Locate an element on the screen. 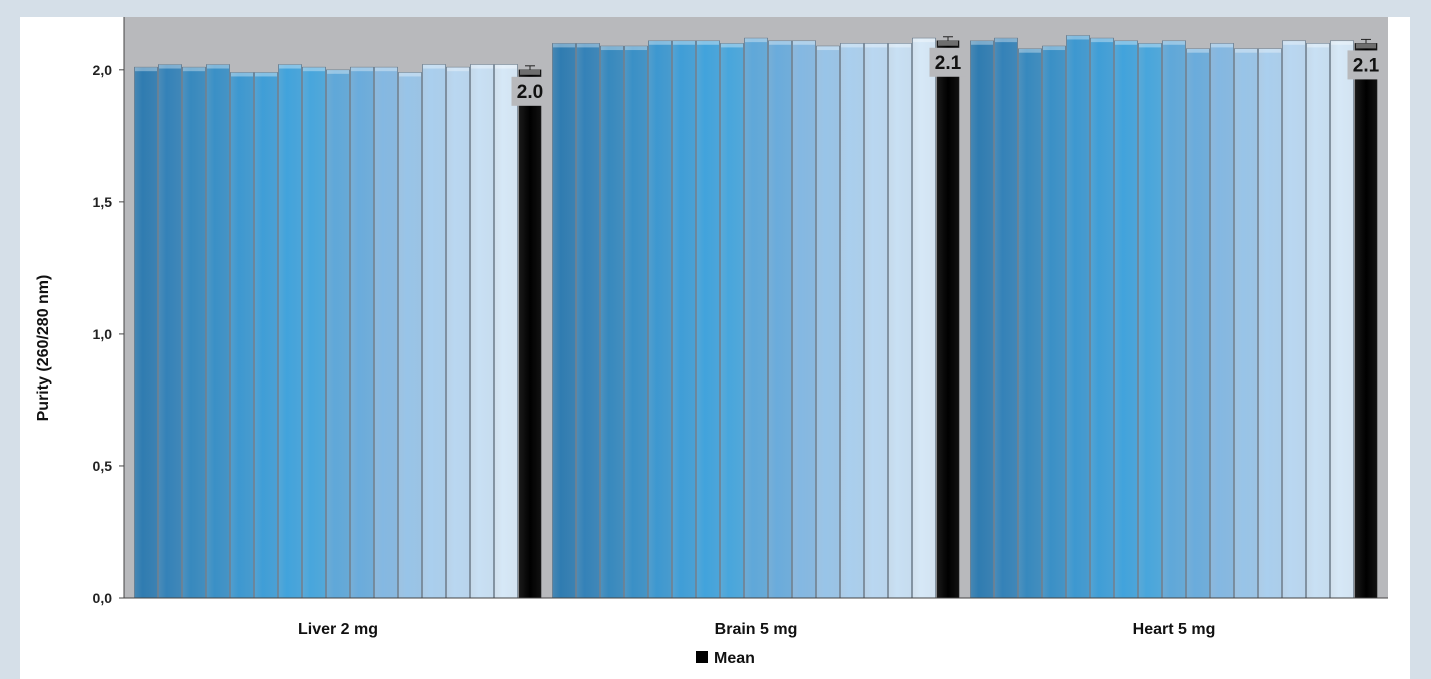 Image resolution: width=1431 pixels, height=679 pixels. legend-label-mean: Mean is located at coordinates (734, 658).